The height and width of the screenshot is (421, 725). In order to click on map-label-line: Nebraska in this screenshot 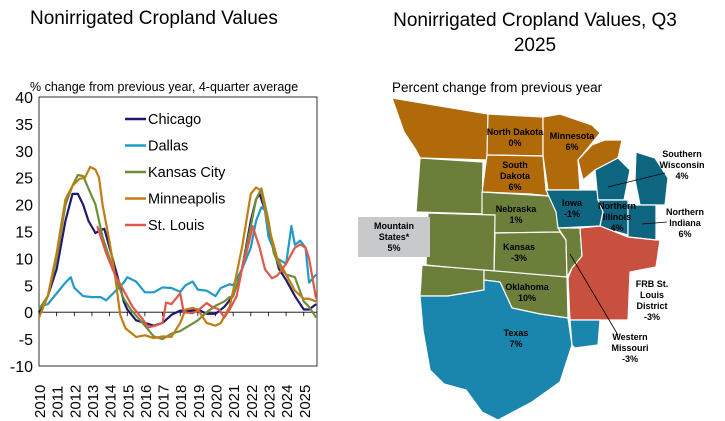, I will do `click(517, 209)`.